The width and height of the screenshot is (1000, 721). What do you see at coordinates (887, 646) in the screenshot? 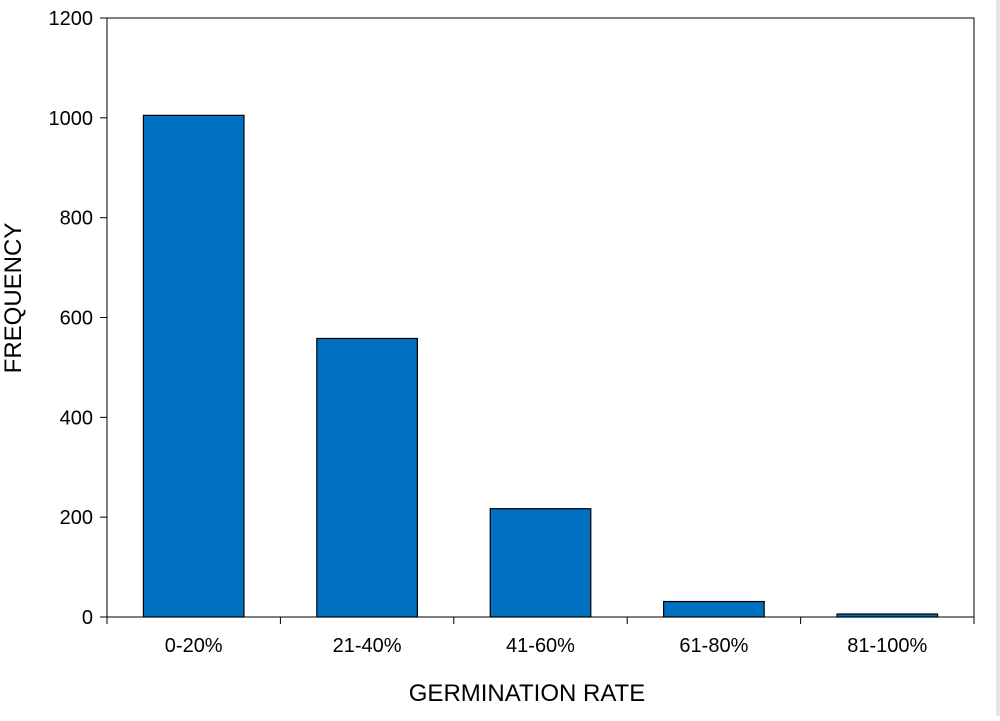
I see `x-tick-label: 81-100%` at bounding box center [887, 646].